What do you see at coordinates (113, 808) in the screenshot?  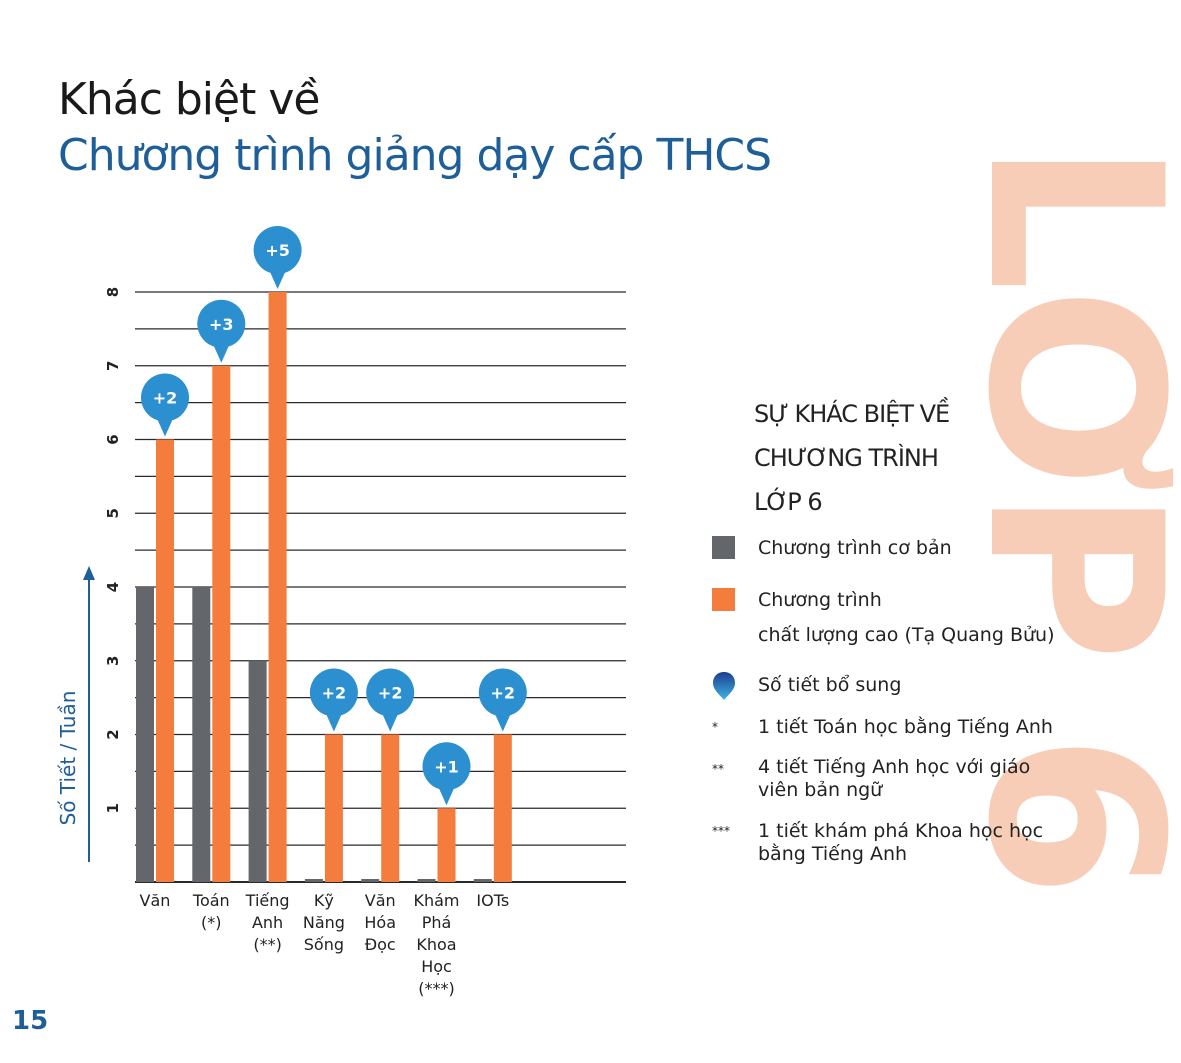 I see `y-tick-label: 1` at bounding box center [113, 808].